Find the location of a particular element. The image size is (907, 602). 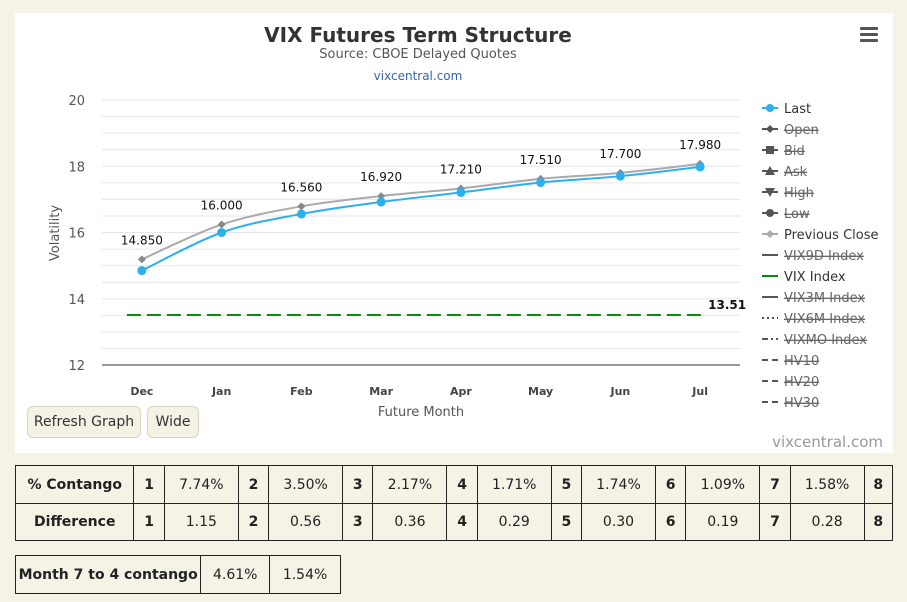

legend-item-vix3m-index: VIX3M Index is located at coordinates (824, 298).